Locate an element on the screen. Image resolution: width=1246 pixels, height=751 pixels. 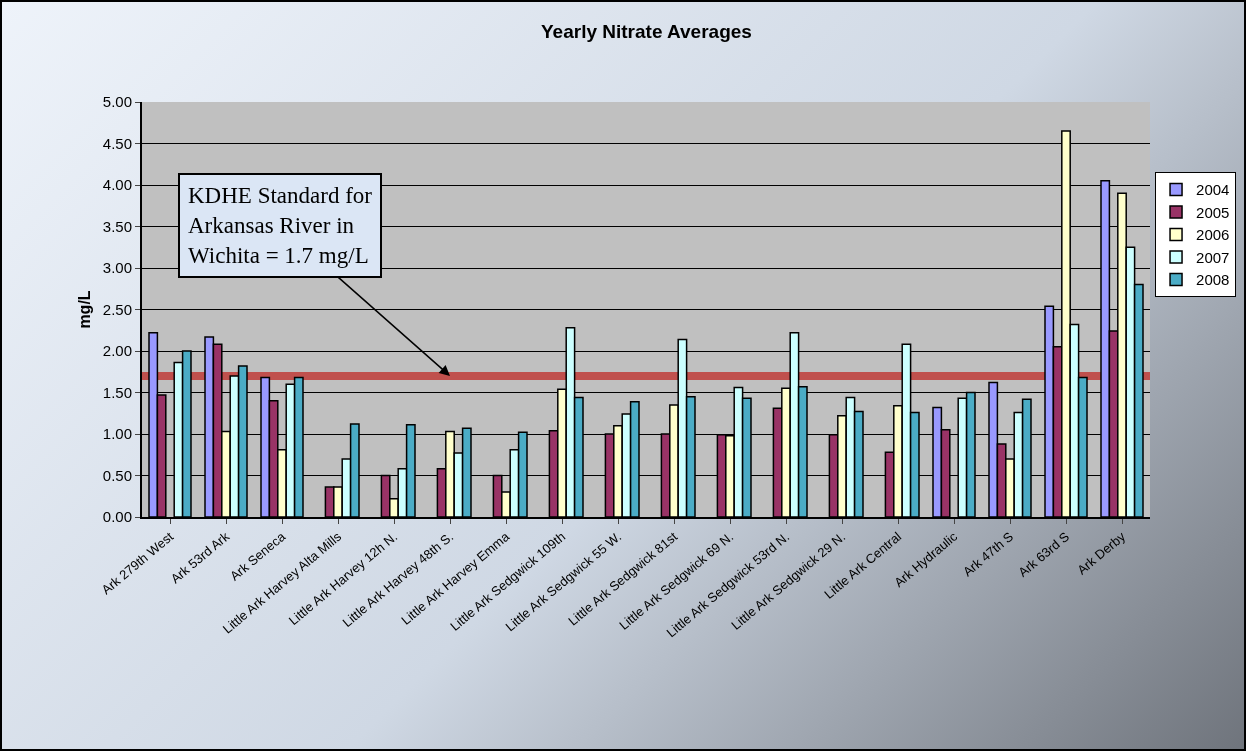
y-tick-label: 0.50 is located at coordinates (117, 475).